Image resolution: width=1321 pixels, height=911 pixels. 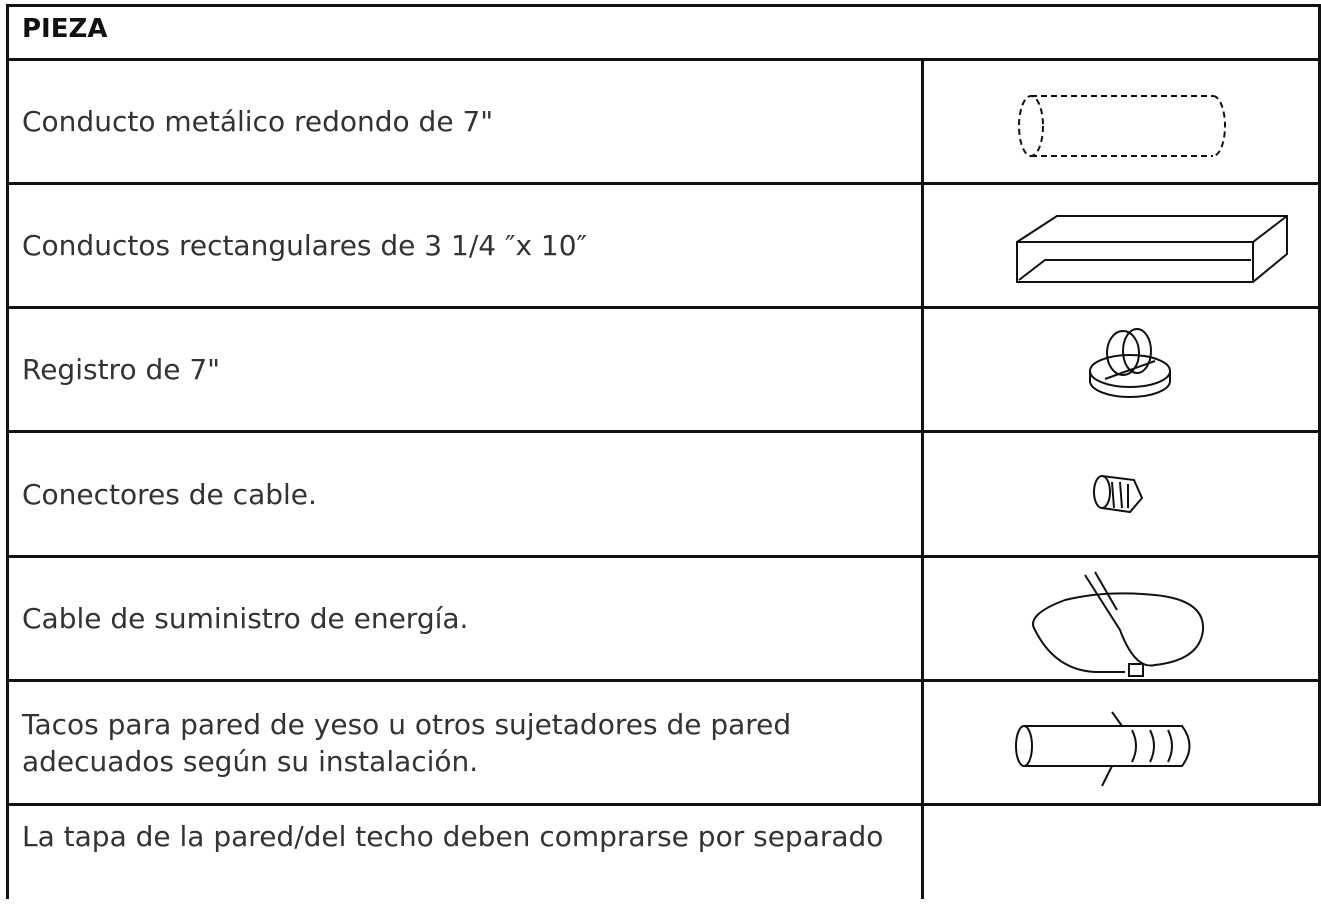 What do you see at coordinates (1118, 494) in the screenshot?
I see `wire-connector-icon` at bounding box center [1118, 494].